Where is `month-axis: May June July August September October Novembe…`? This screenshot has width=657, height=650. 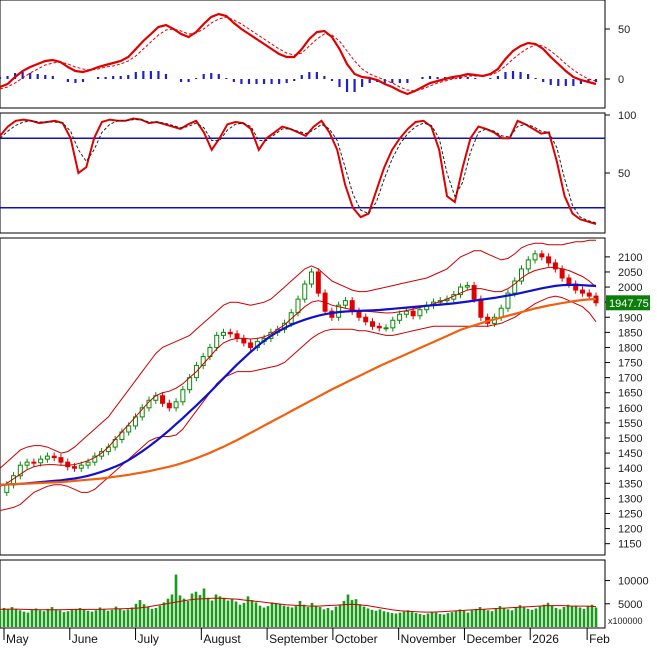 month-axis: May June July August September October Novembe… is located at coordinates (306, 637).